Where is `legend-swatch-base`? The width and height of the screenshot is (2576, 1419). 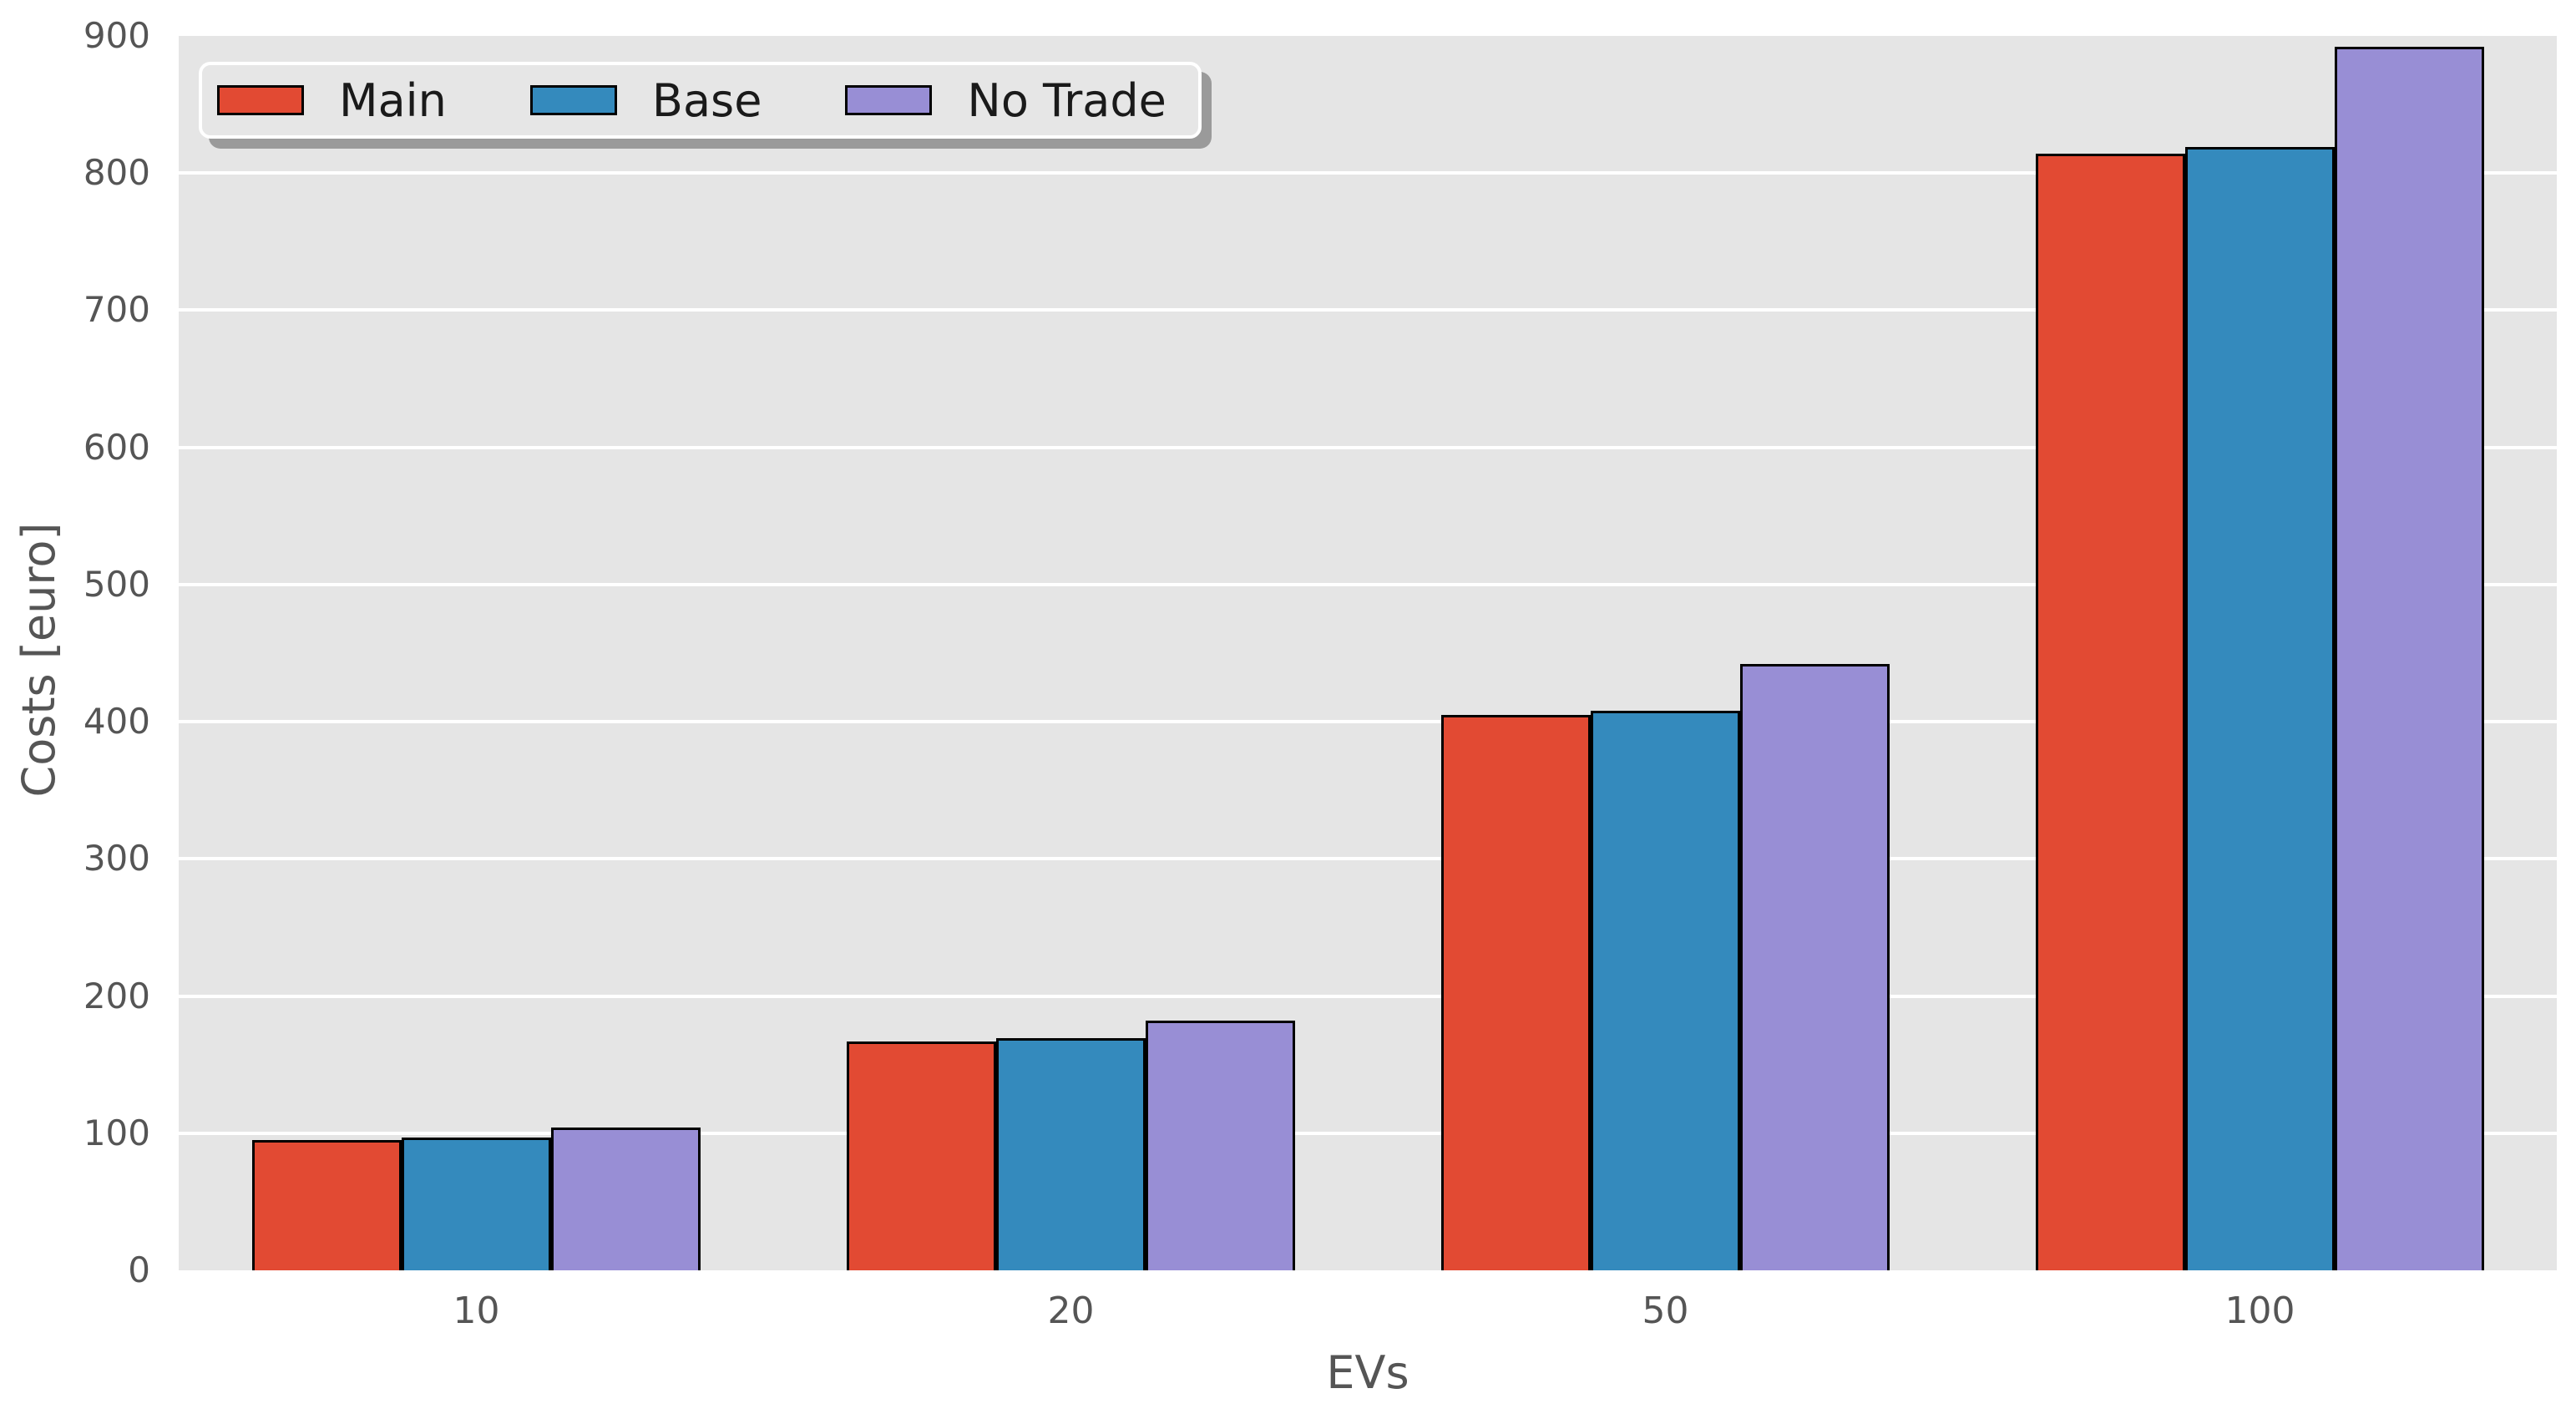
legend-swatch-base is located at coordinates (573, 100).